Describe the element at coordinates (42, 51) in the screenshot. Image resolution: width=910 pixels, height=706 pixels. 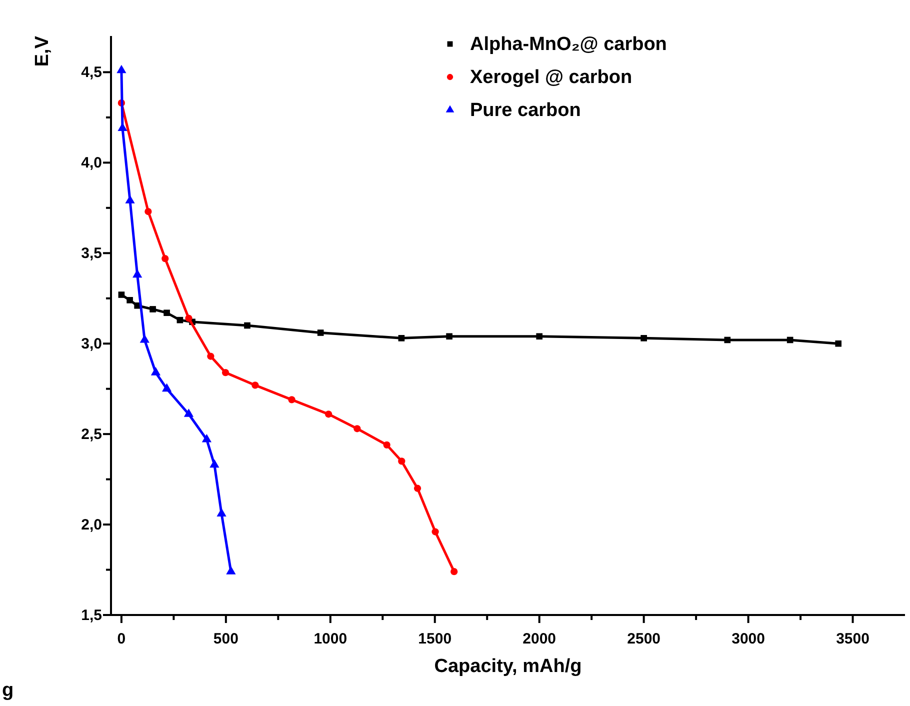
I see `y-axis-title: E,V` at that location.